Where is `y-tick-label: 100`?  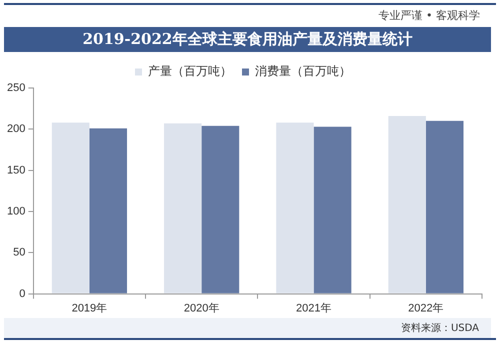 y-tick-label: 100 is located at coordinates (16, 212).